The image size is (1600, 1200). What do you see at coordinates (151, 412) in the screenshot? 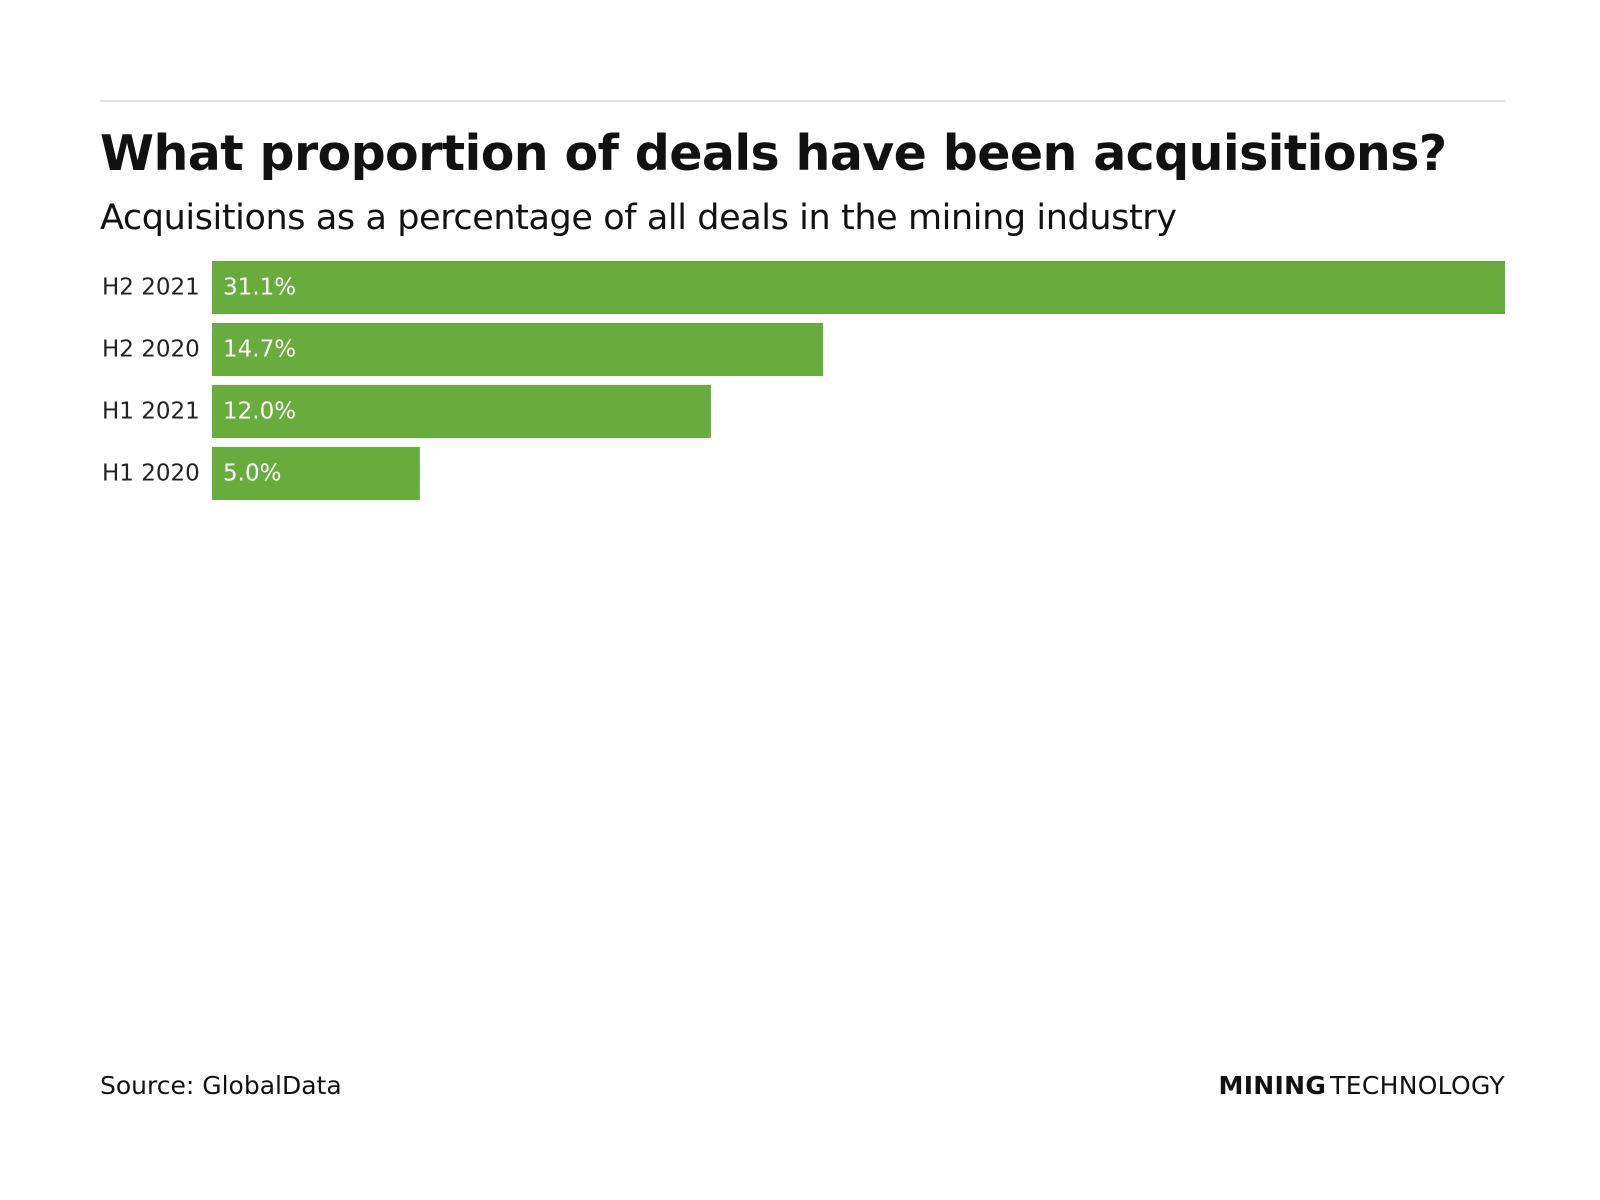
I see `category-label-h1-2021: H1 2021` at bounding box center [151, 412].